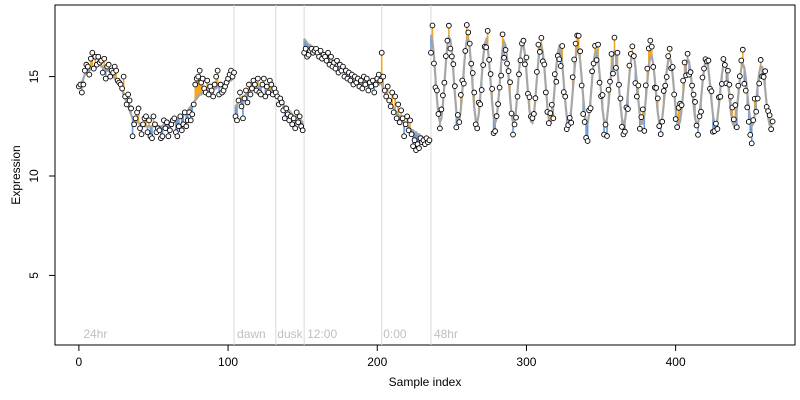 This screenshot has height=400, width=800. Describe the element at coordinates (34, 275) in the screenshot. I see `y-tick-label-0: 5` at that location.